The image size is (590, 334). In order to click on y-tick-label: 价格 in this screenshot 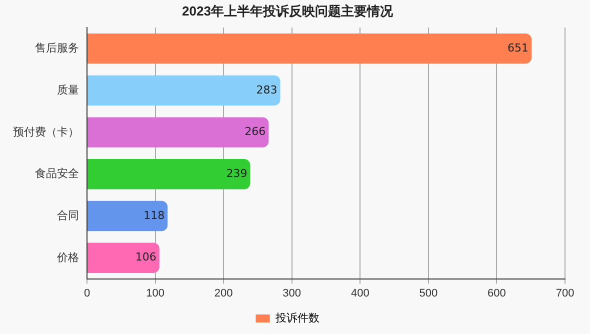, I will do `click(67, 258)`.